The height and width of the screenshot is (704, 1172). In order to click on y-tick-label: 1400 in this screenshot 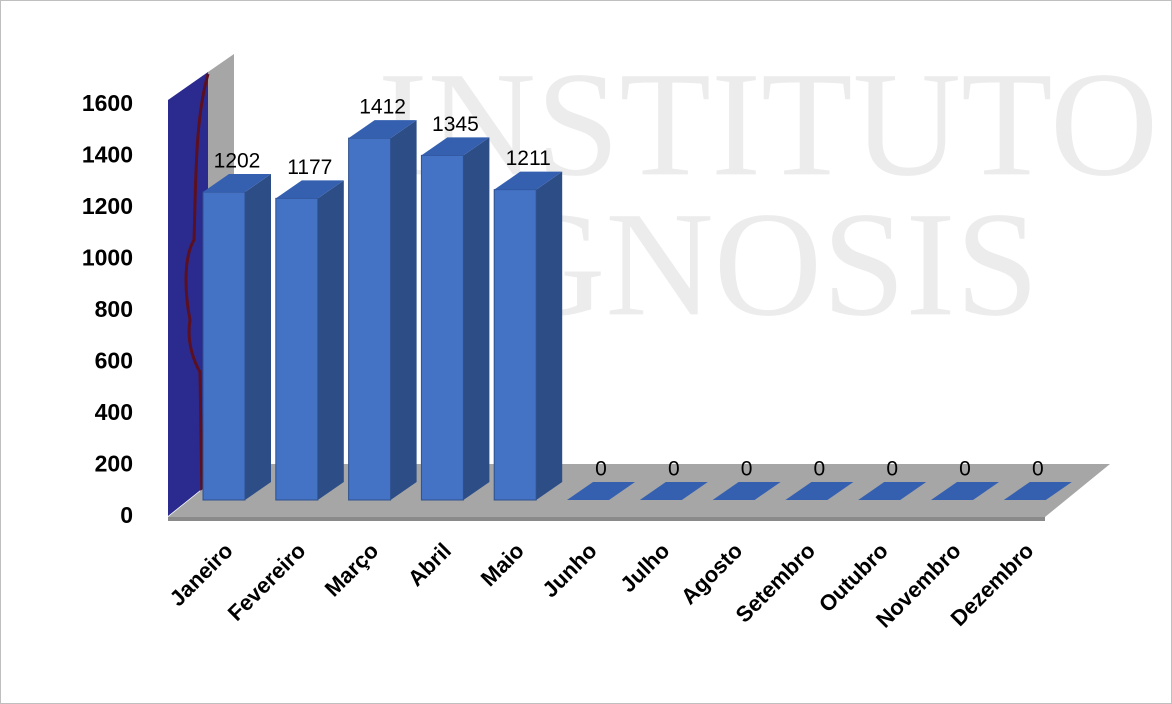, I will do `click(107, 155)`.